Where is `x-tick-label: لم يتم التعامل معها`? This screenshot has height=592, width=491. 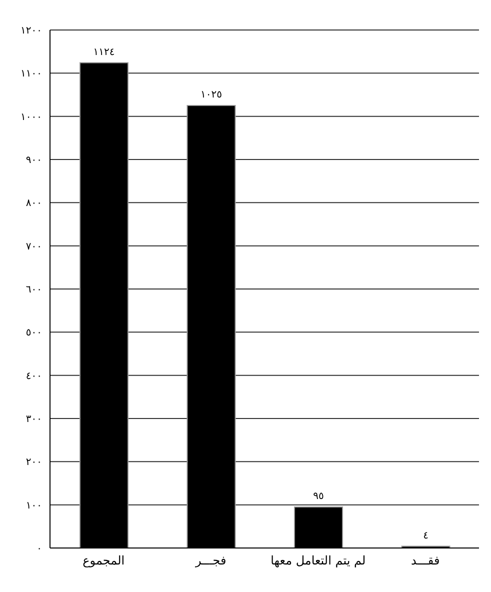 x-tick-label: لم يتم التعامل معها is located at coordinates (318, 561).